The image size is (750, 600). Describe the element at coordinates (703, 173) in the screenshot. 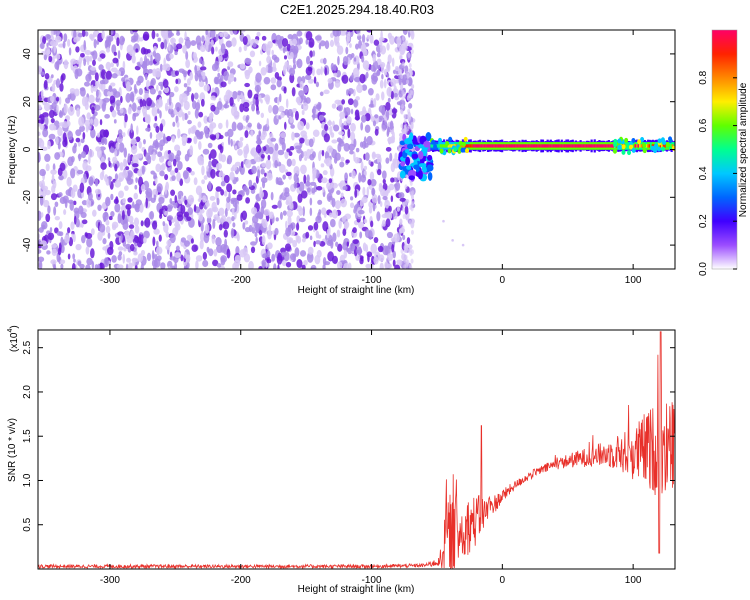

I see `colorbar-tick-label: 0.4` at that location.